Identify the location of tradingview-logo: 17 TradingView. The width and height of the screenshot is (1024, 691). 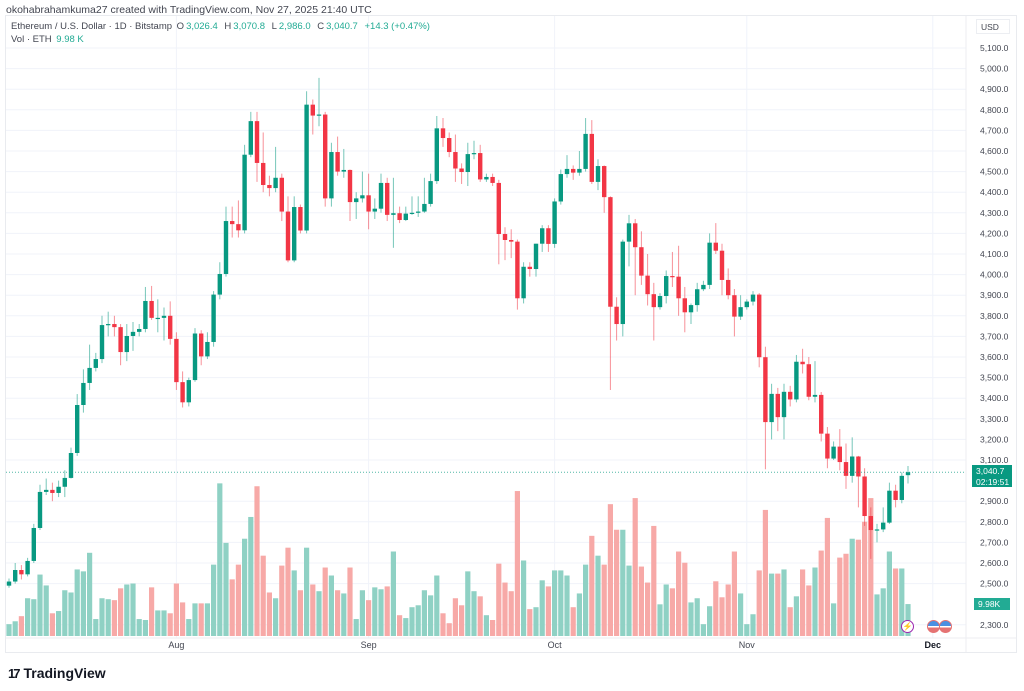
(57, 673).